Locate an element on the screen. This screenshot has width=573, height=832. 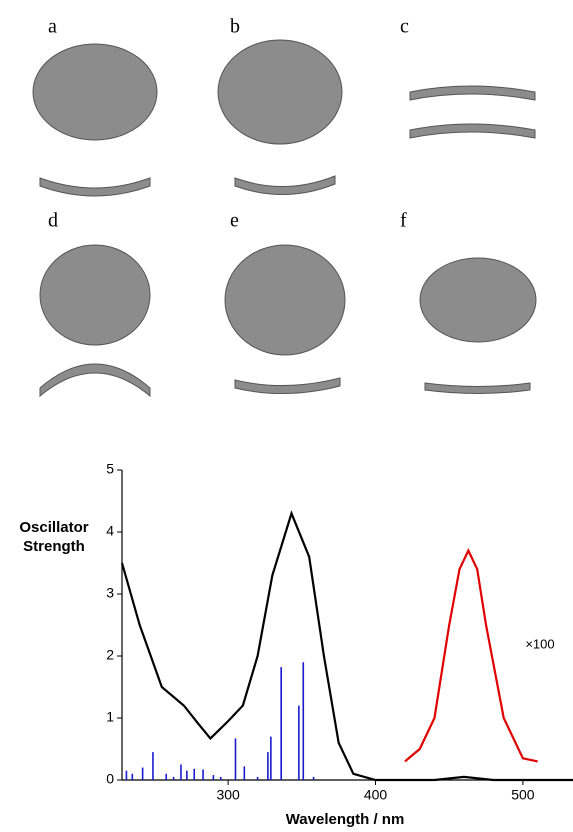
panel-label: f is located at coordinates (403, 221).